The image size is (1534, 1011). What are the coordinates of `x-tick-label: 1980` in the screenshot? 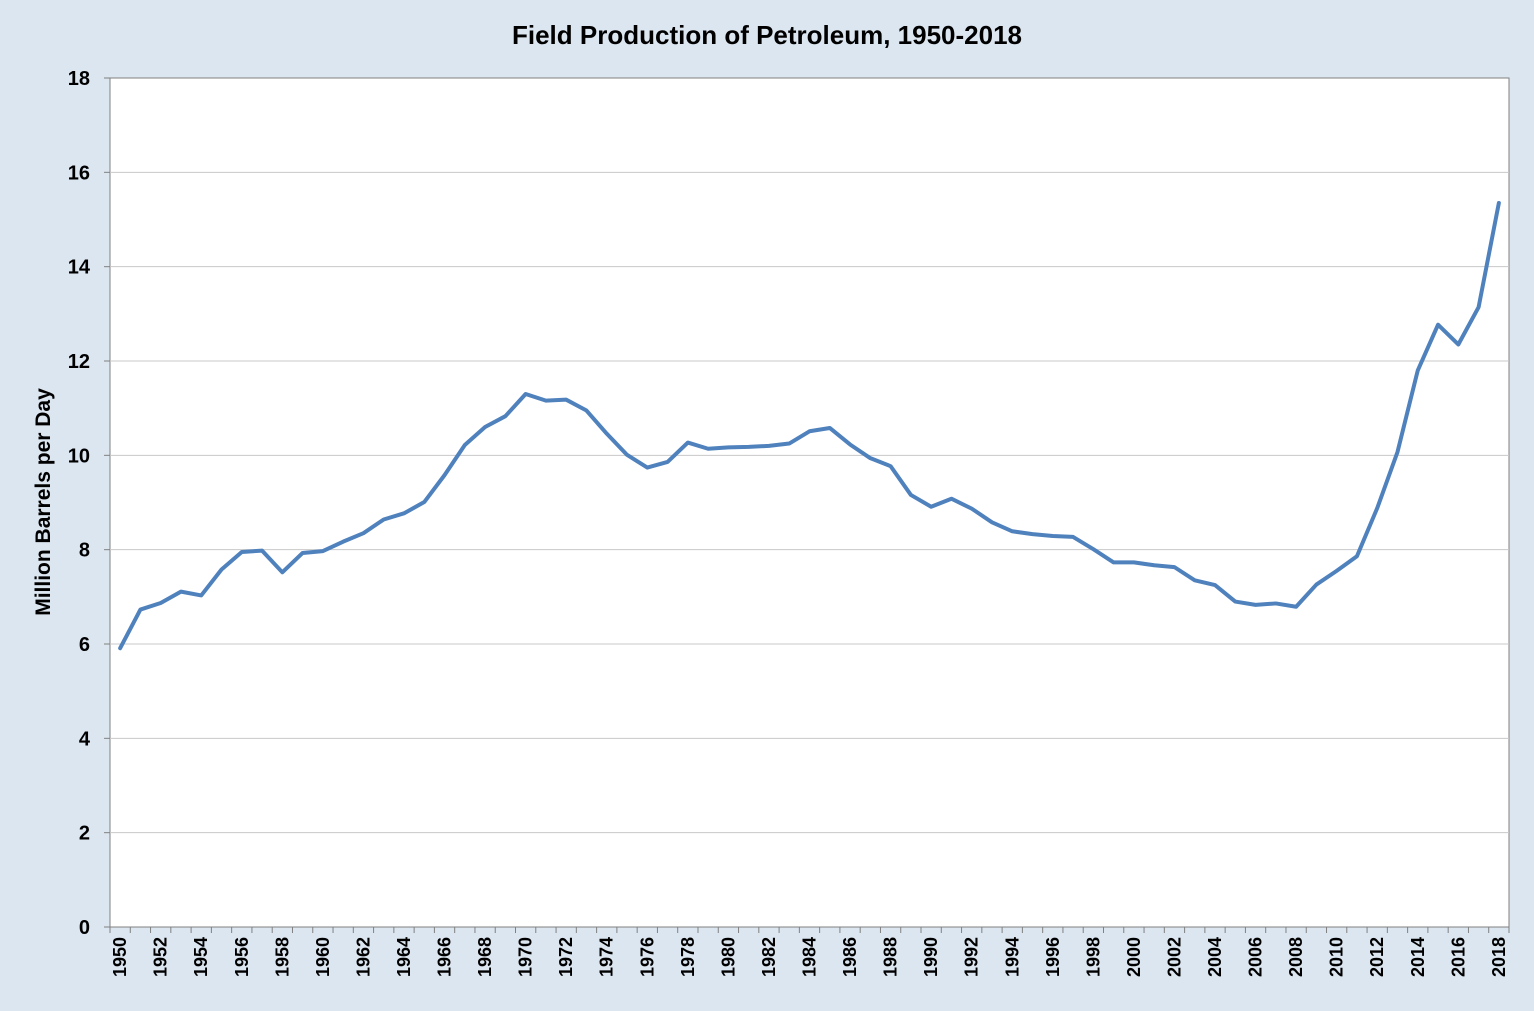 It's located at (728, 957).